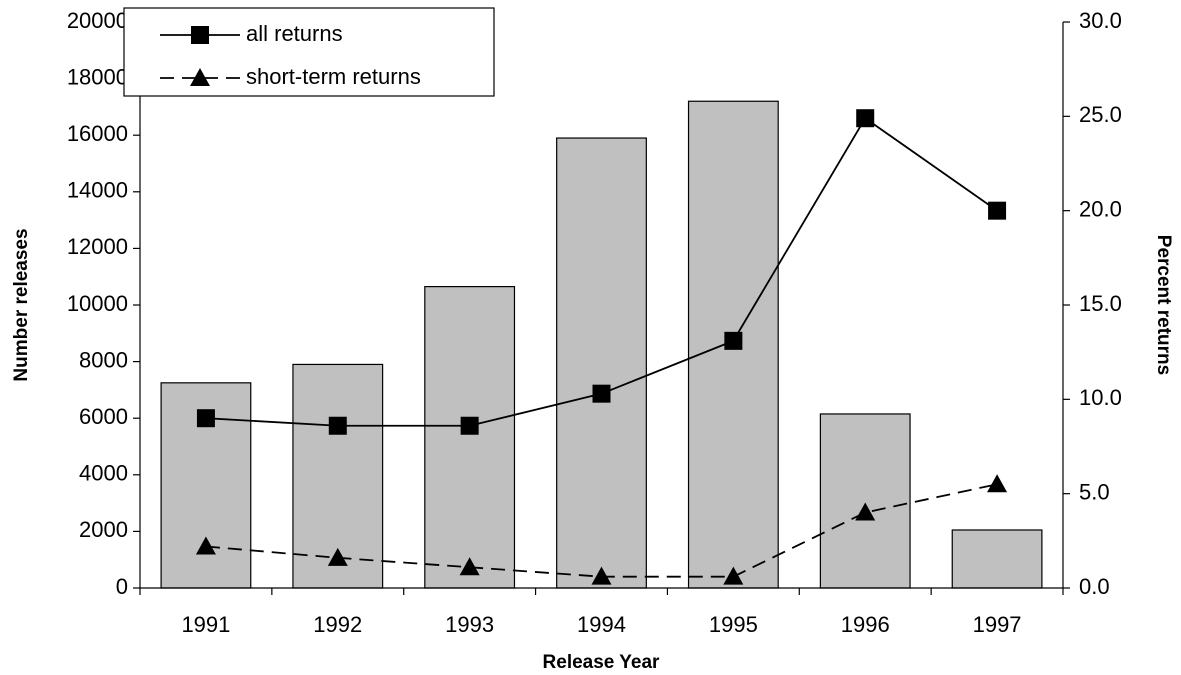  I want to click on x-tick-label: 1992, so click(337, 624).